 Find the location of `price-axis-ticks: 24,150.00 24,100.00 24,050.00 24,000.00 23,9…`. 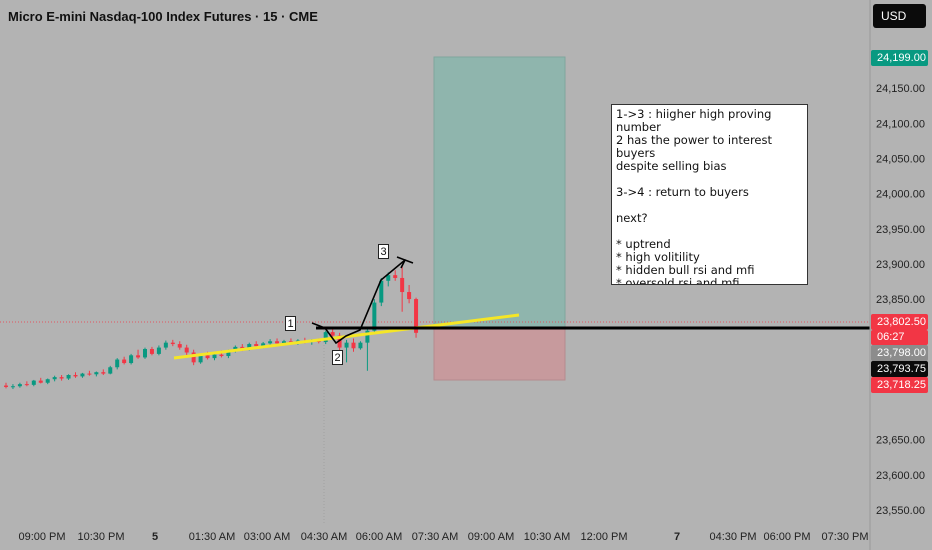

price-axis-ticks: 24,150.00 24,100.00 24,050.00 24,000.00 23,9… is located at coordinates (900, 300).